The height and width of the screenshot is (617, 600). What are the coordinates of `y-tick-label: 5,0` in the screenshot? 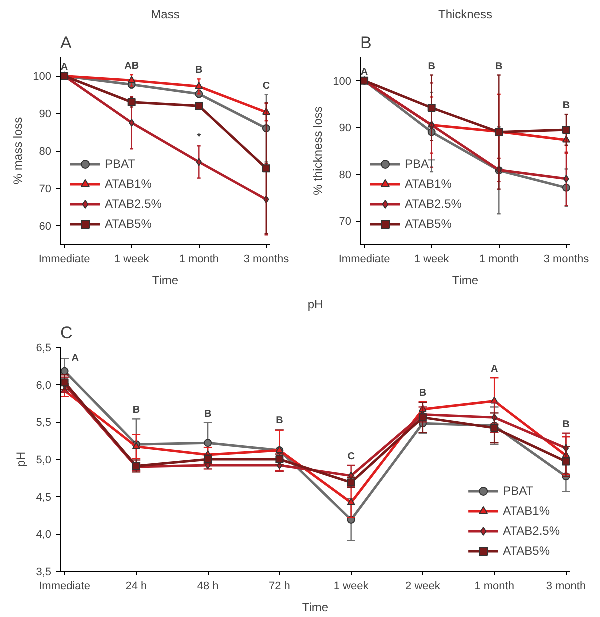 It's located at (44, 460).